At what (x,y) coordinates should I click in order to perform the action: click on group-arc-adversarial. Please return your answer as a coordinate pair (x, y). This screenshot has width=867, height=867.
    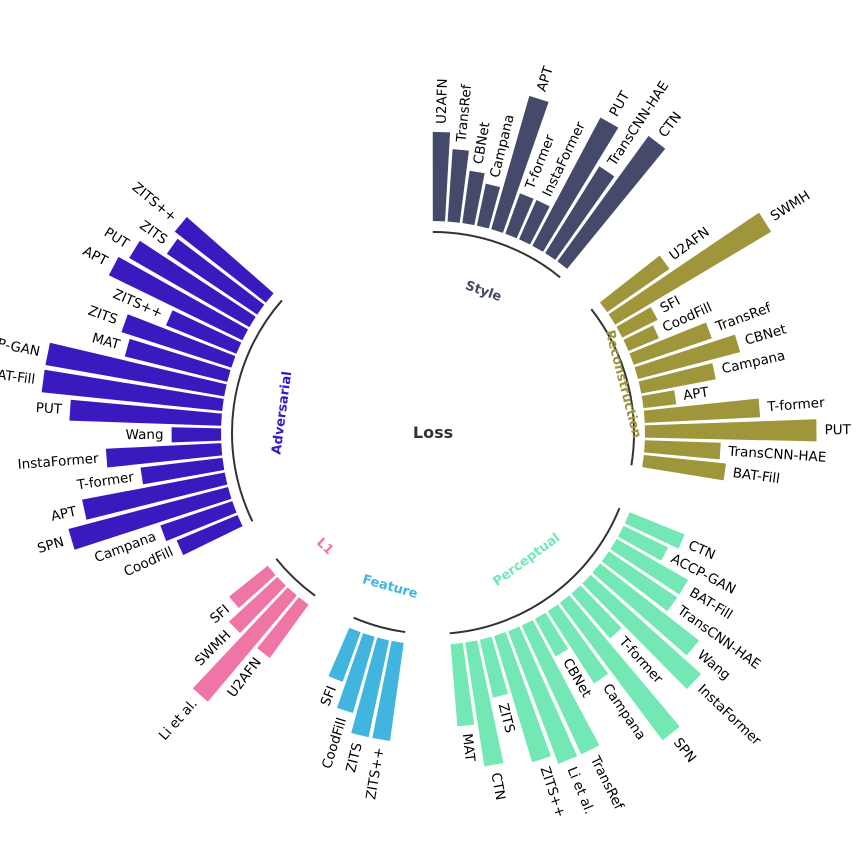
    Looking at the image, I should click on (257, 410).